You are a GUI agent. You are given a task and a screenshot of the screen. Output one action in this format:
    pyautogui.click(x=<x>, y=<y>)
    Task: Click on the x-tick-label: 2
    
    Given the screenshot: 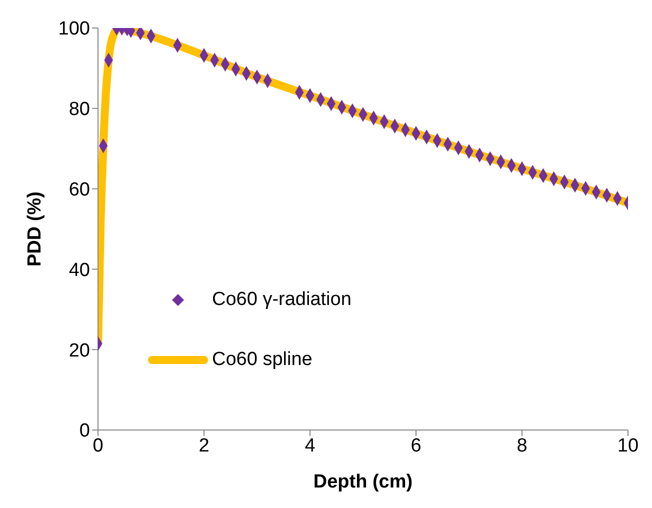 What is the action you would take?
    pyautogui.click(x=204, y=445)
    